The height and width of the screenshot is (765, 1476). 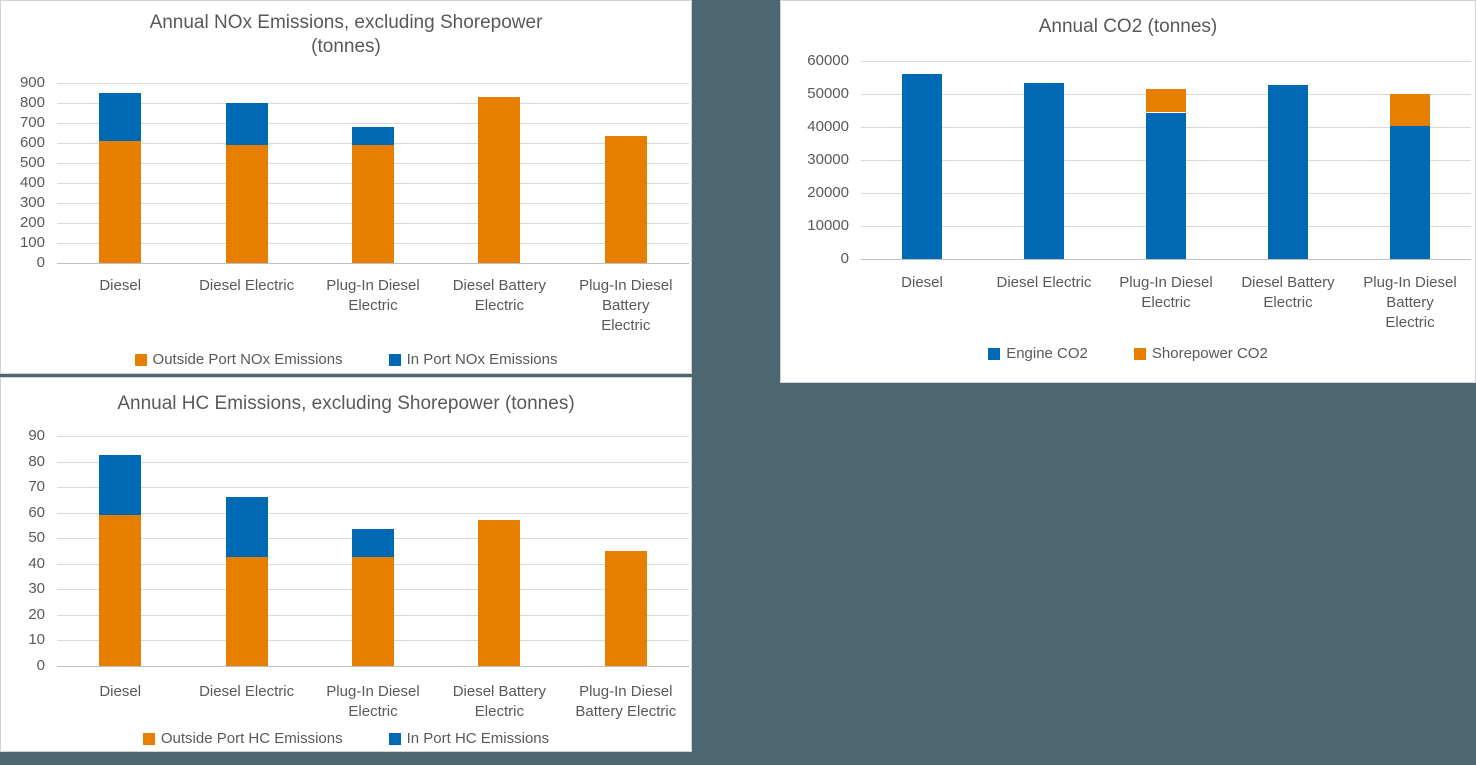 I want to click on y-tick-label: 20000, so click(x=828, y=192).